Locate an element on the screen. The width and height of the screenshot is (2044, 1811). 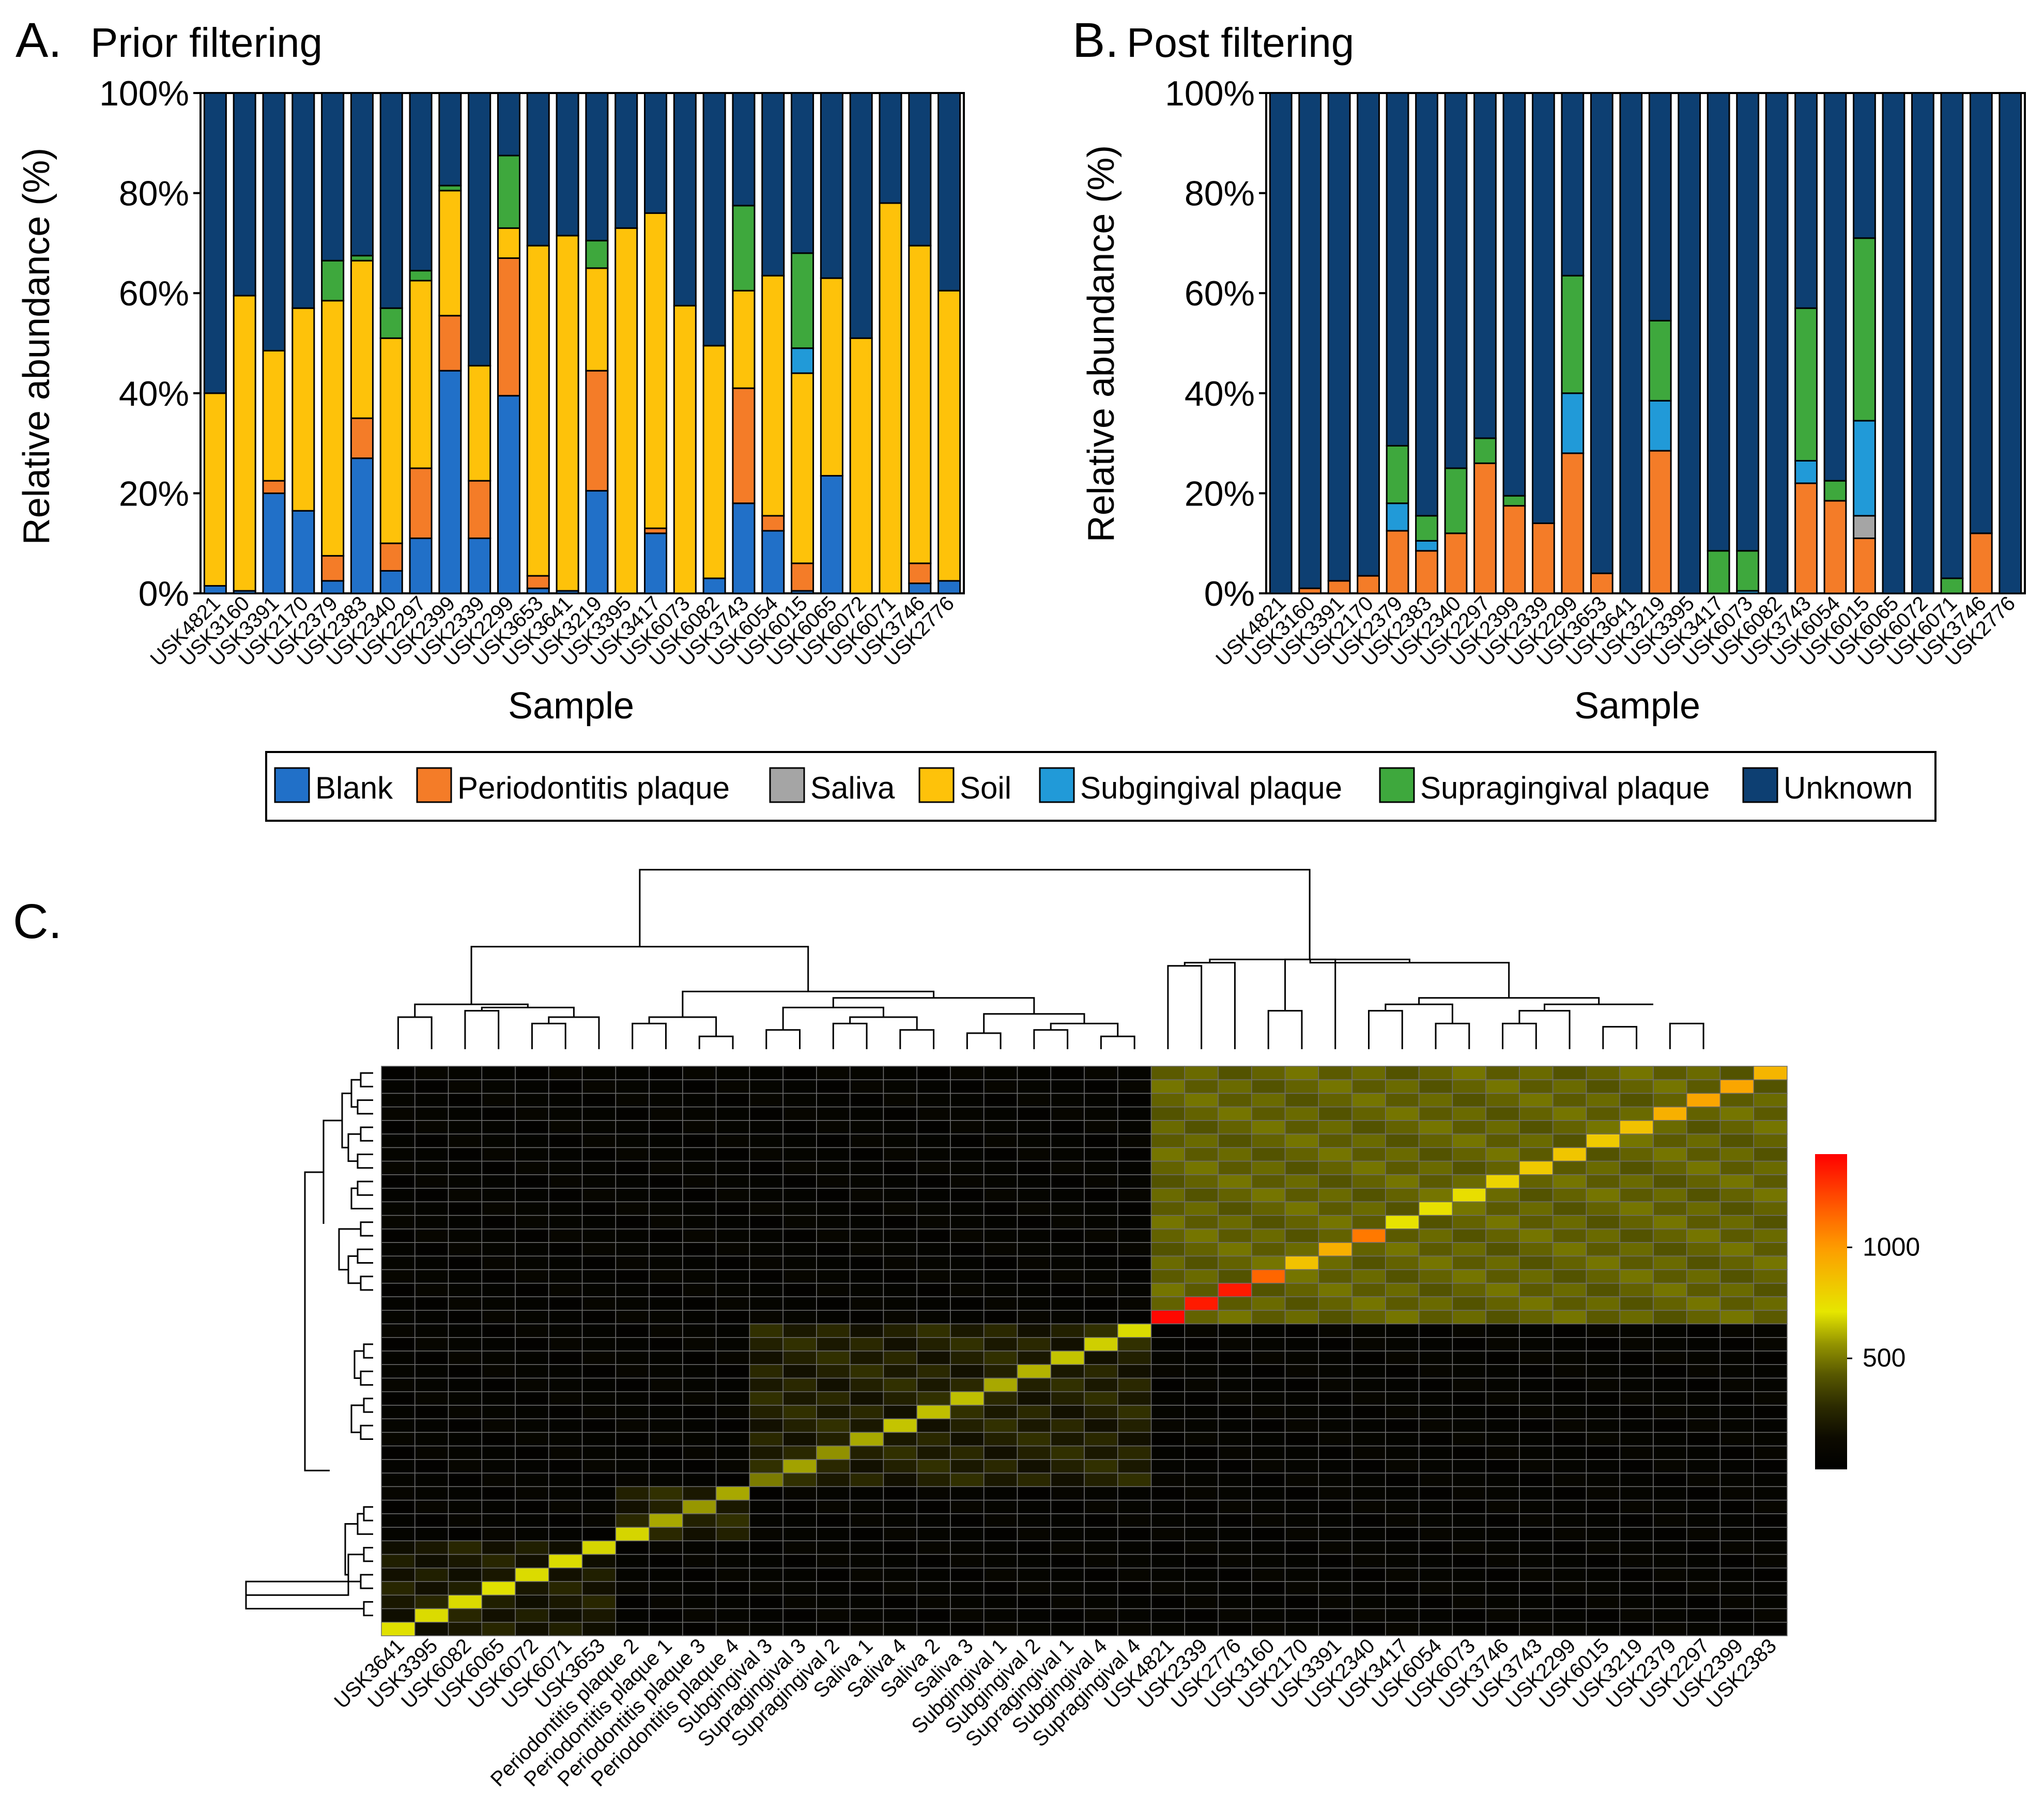
bar-segment-subgingival-plaque is located at coordinates (1806, 471).